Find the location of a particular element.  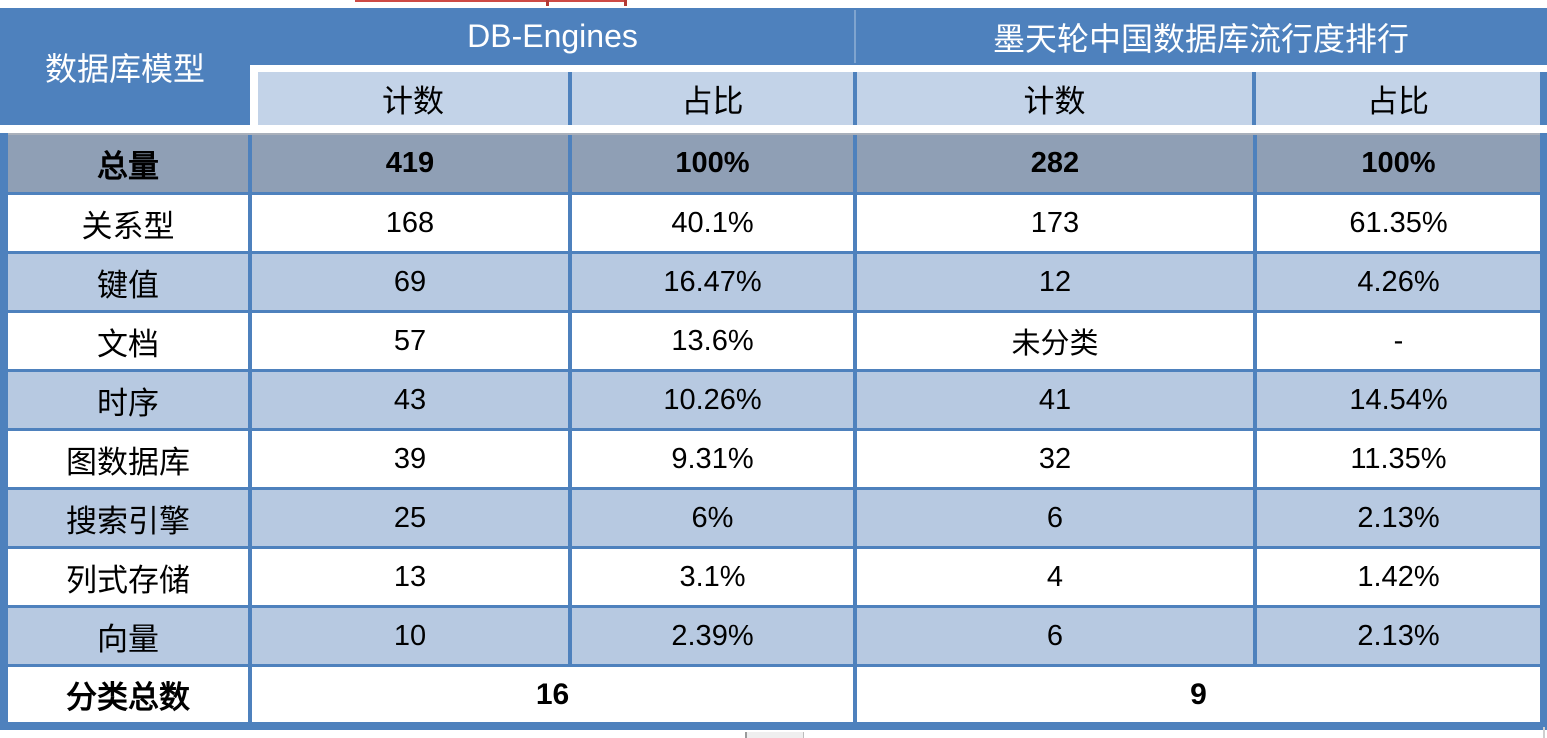

mt-count-cell: 173 is located at coordinates (1055, 223).